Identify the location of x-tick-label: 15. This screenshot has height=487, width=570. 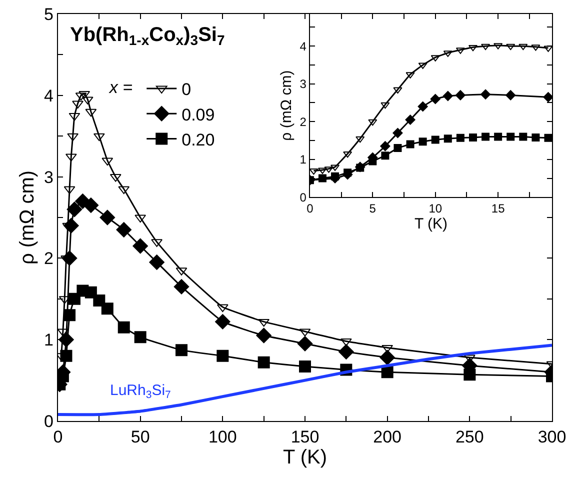
(498, 209).